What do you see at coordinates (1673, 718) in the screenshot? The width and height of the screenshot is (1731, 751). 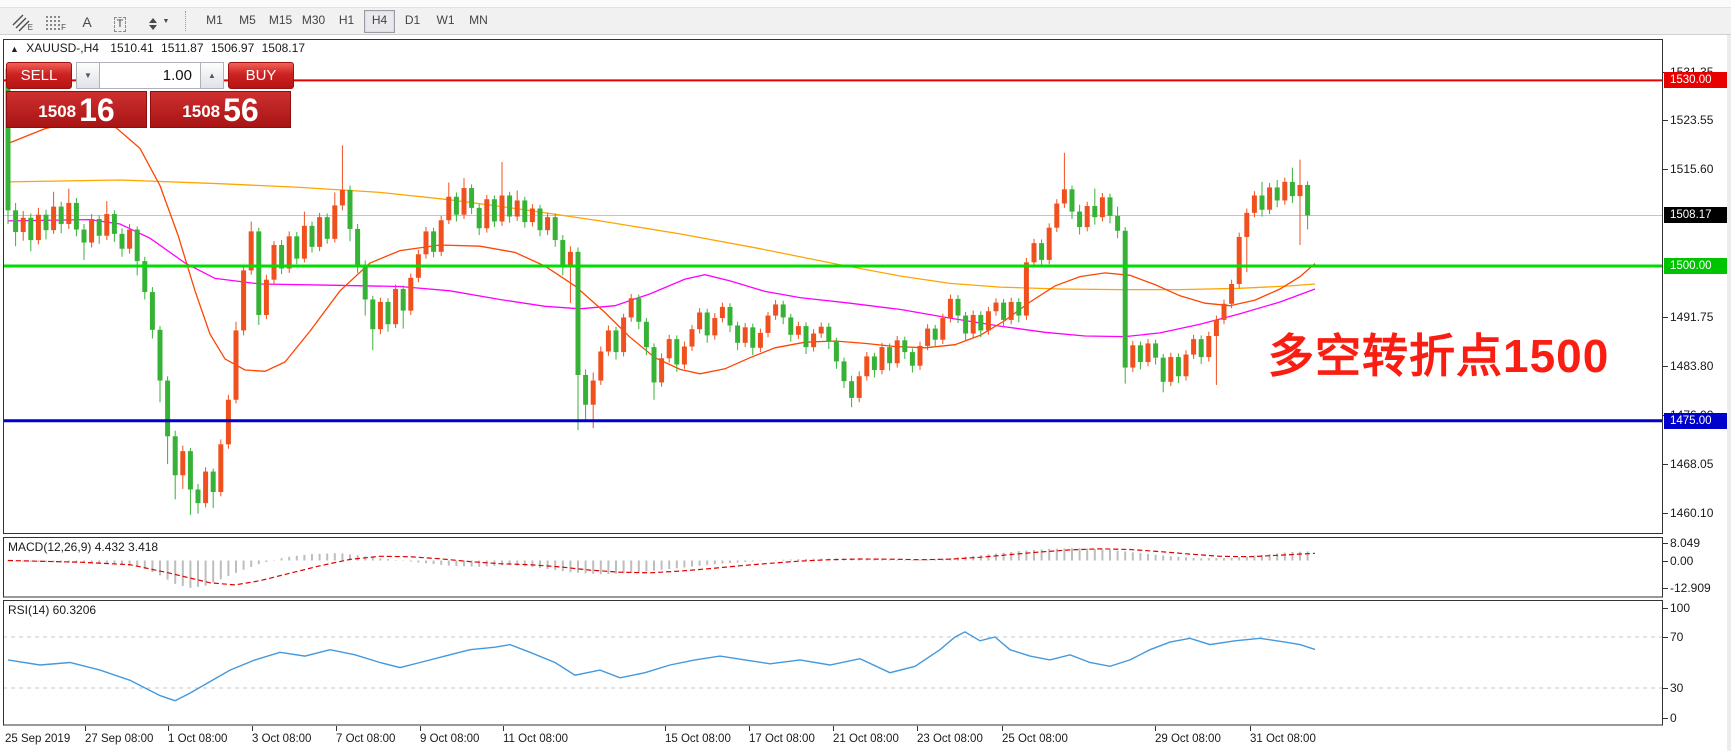 I see `rsi-axis-label: 0` at bounding box center [1673, 718].